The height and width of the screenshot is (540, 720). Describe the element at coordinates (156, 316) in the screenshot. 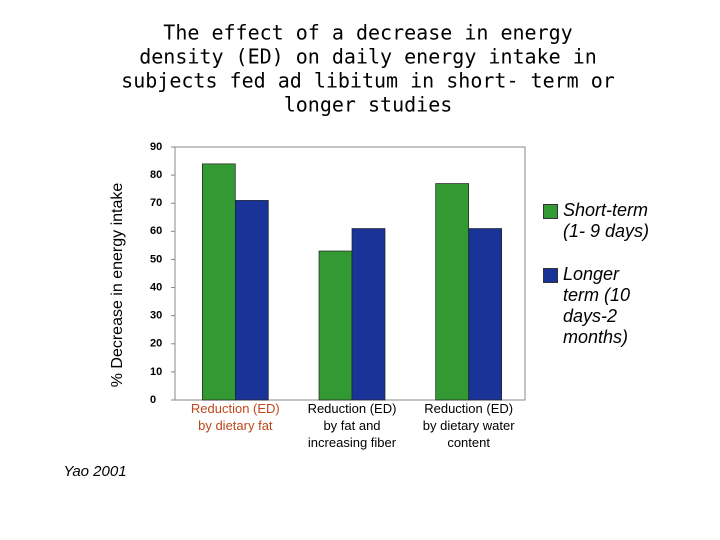

I see `y-tick-label: 30` at that location.